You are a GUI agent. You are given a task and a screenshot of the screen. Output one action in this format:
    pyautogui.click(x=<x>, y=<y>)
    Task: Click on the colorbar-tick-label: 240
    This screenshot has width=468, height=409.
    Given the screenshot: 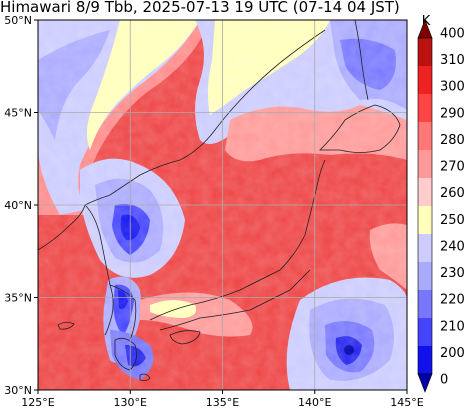 What is the action you would take?
    pyautogui.click(x=452, y=246)
    